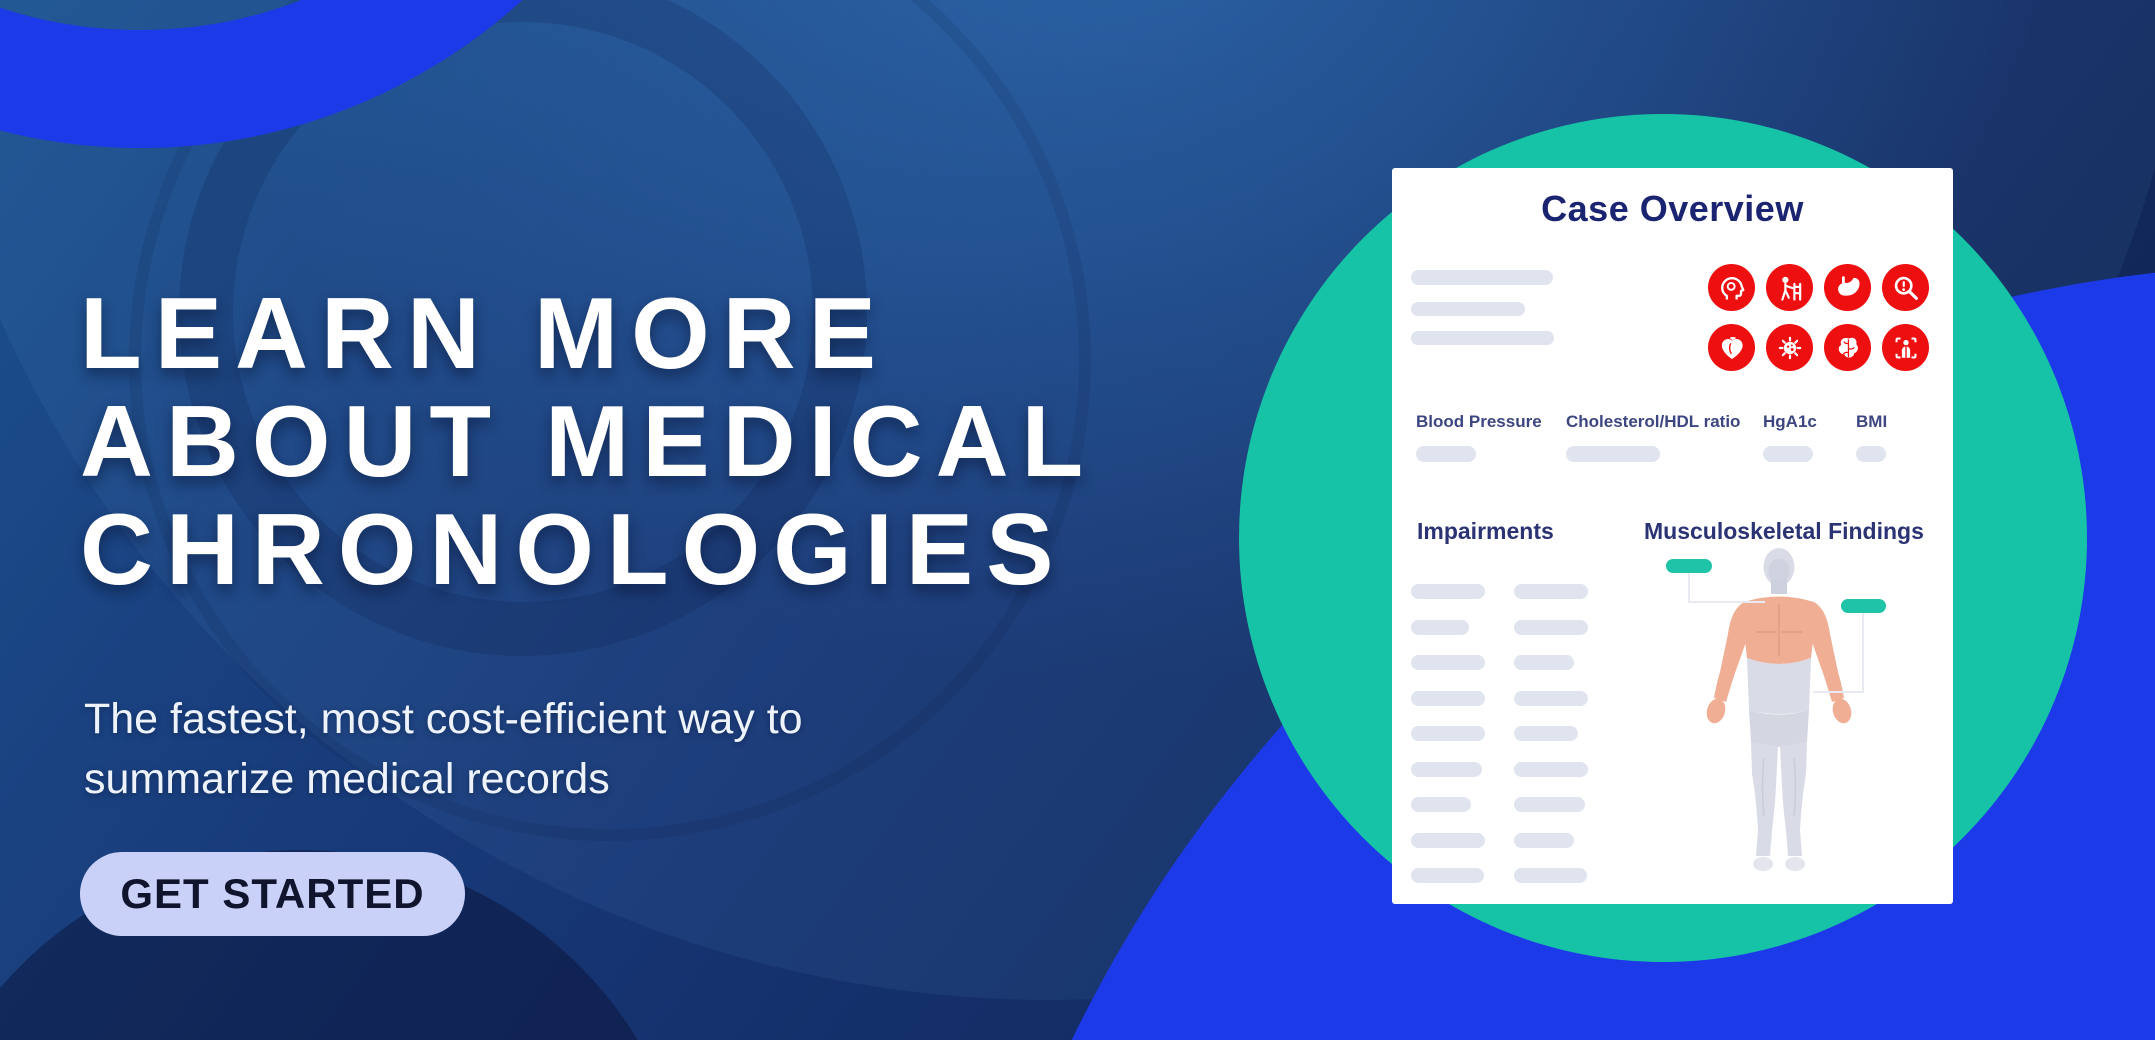 The height and width of the screenshot is (1040, 2155). What do you see at coordinates (347, 779) in the screenshot?
I see `subtitle-line-2: summarize medical records` at bounding box center [347, 779].